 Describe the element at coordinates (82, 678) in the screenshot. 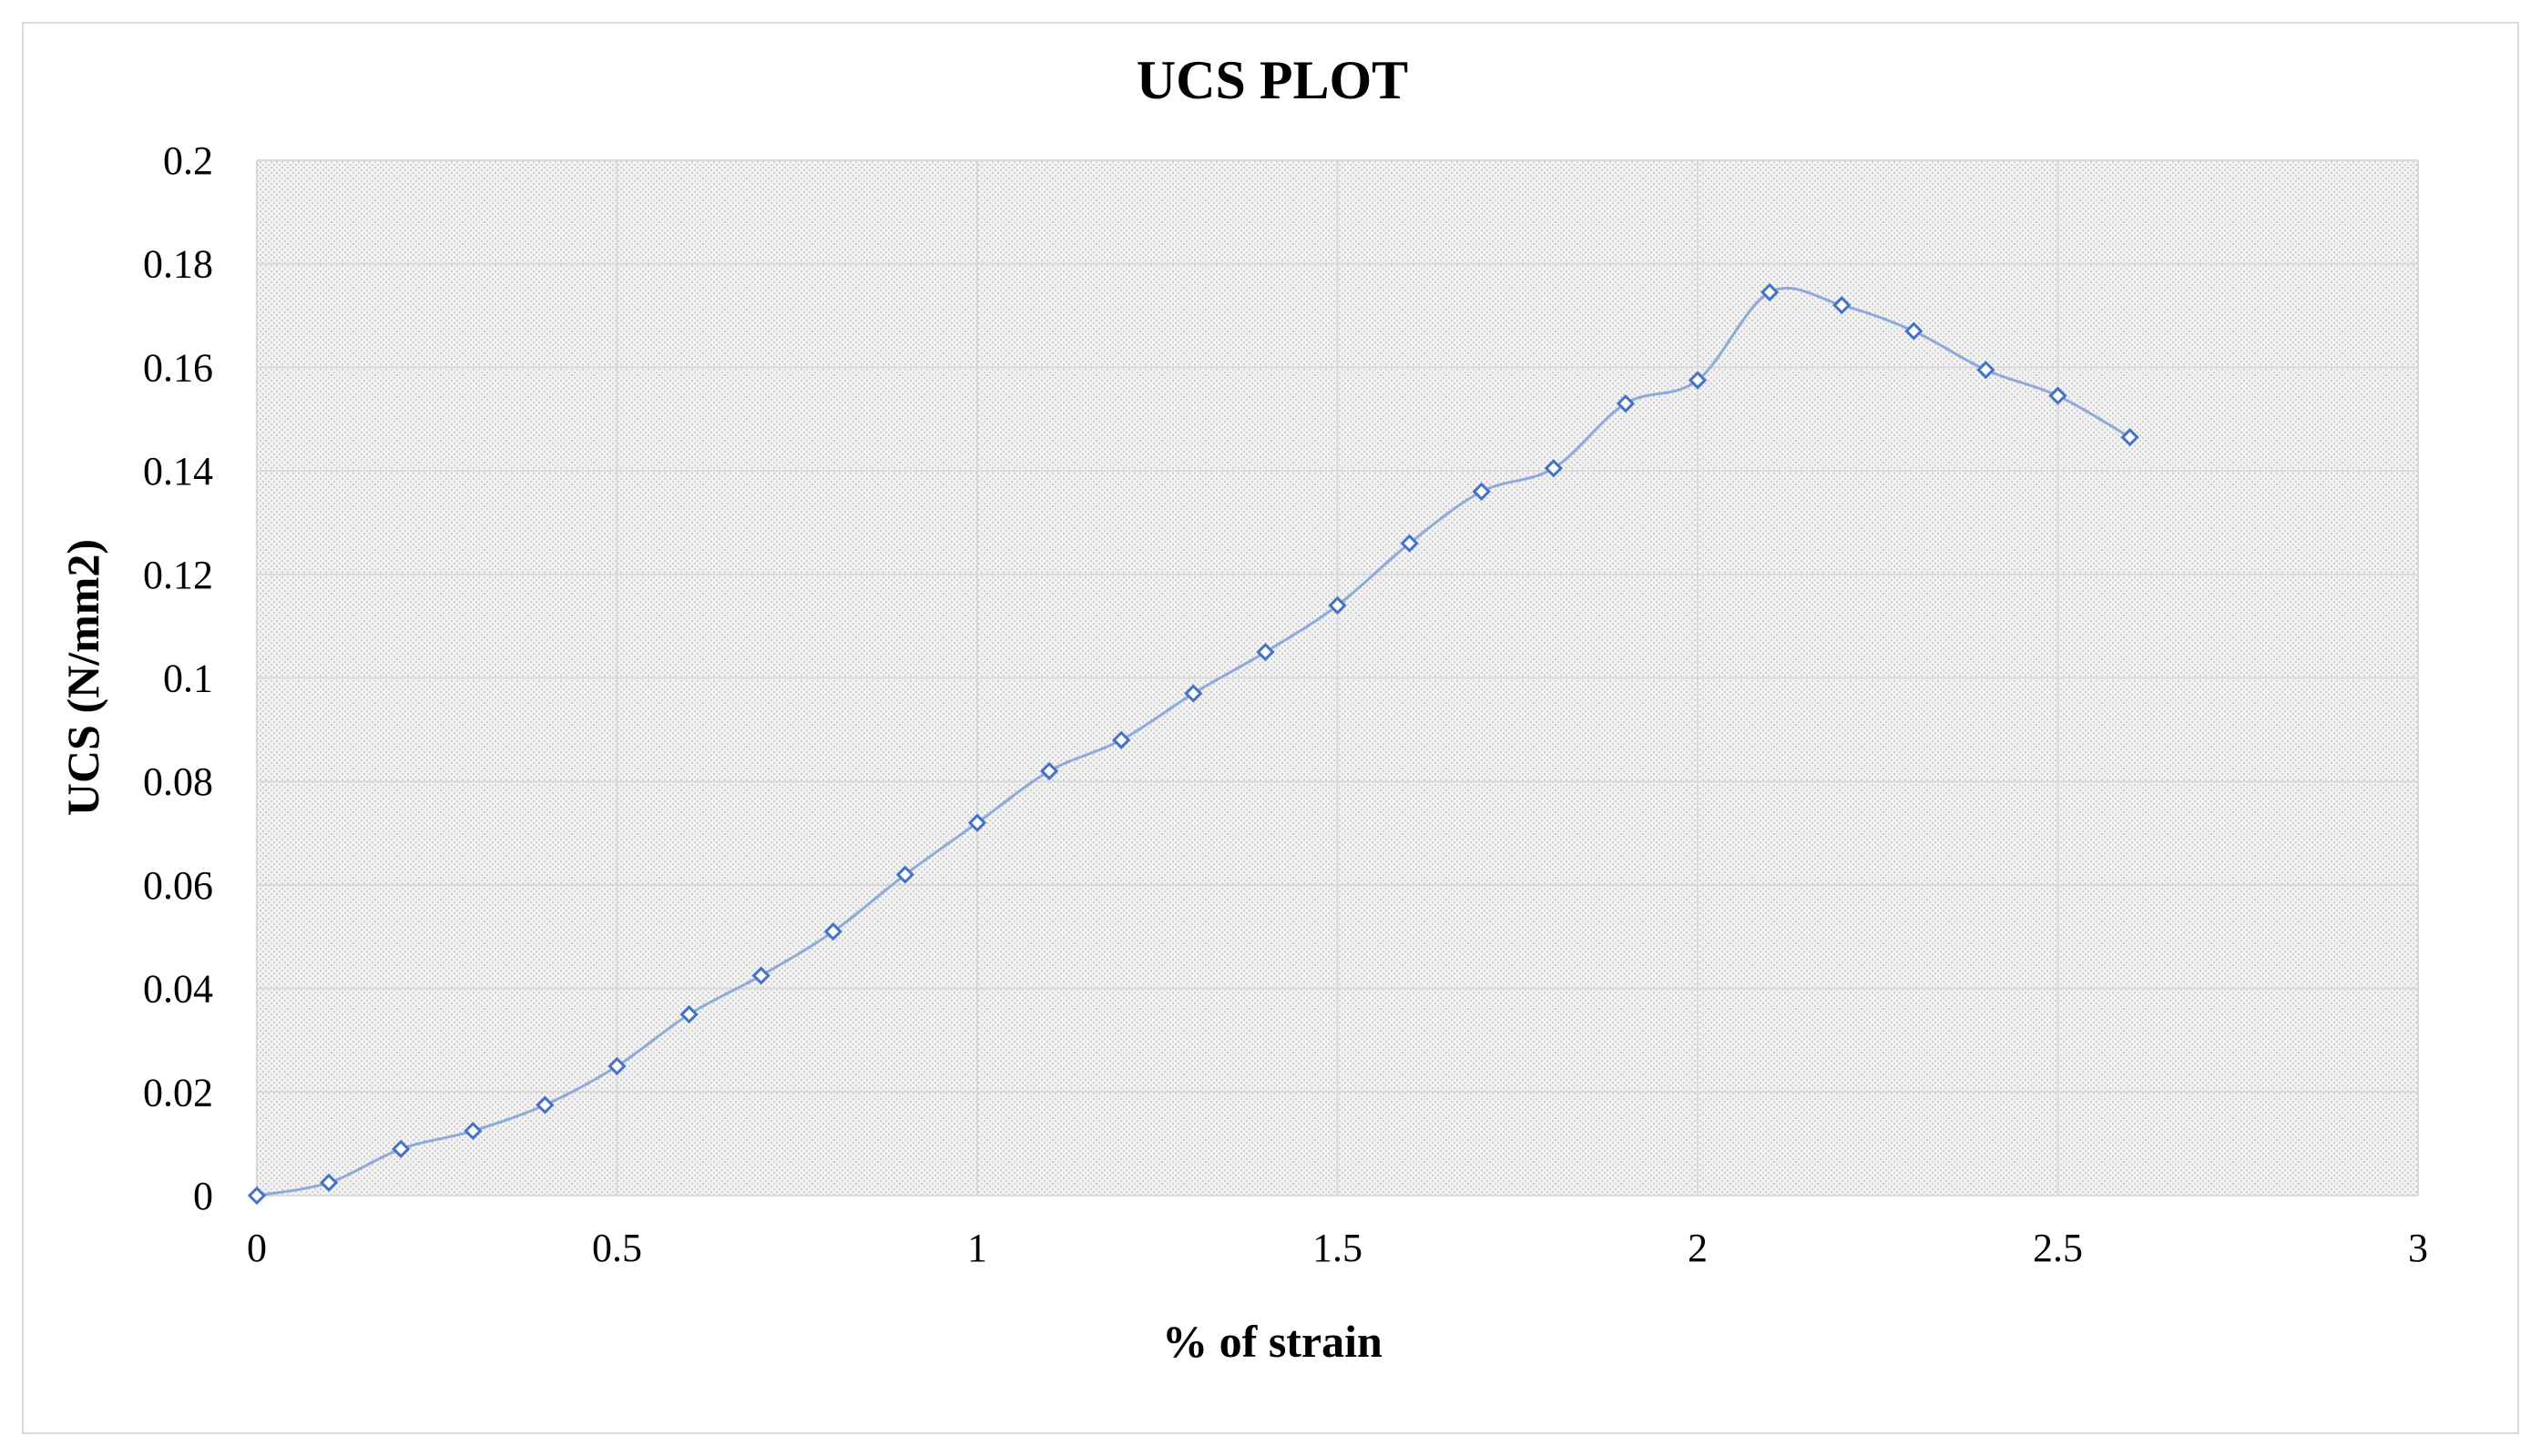

I see `y-axis-title: UCS (N/mm2)` at that location.